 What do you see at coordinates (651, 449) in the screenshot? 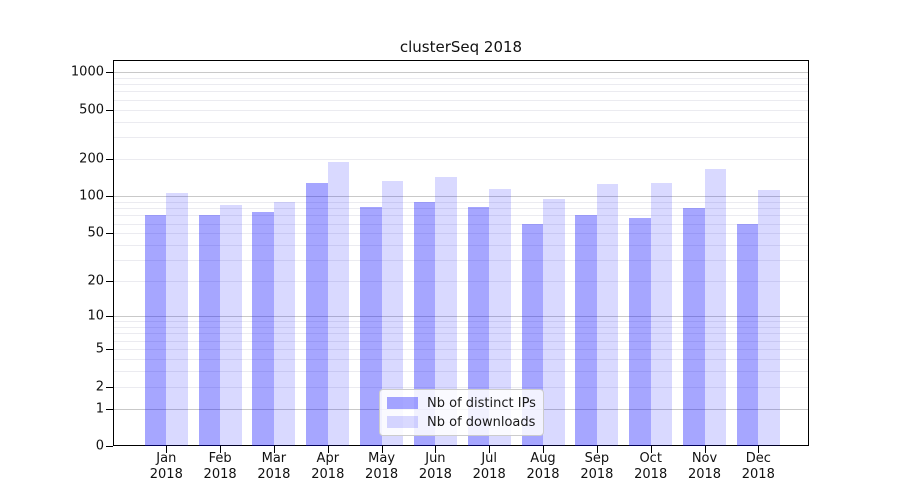
I see `x-tick-oct` at bounding box center [651, 449].